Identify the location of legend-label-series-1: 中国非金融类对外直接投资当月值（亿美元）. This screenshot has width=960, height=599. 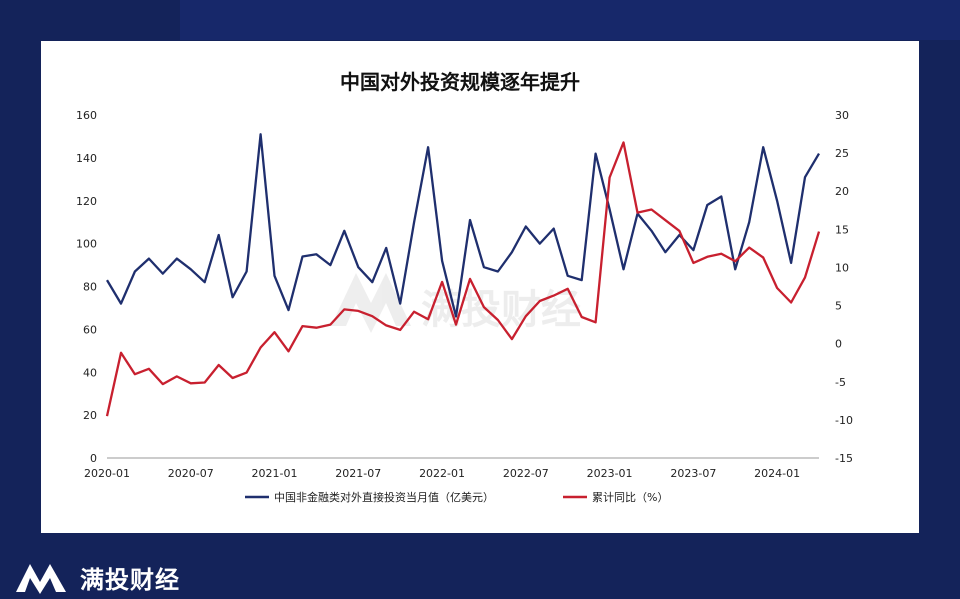
(384, 497).